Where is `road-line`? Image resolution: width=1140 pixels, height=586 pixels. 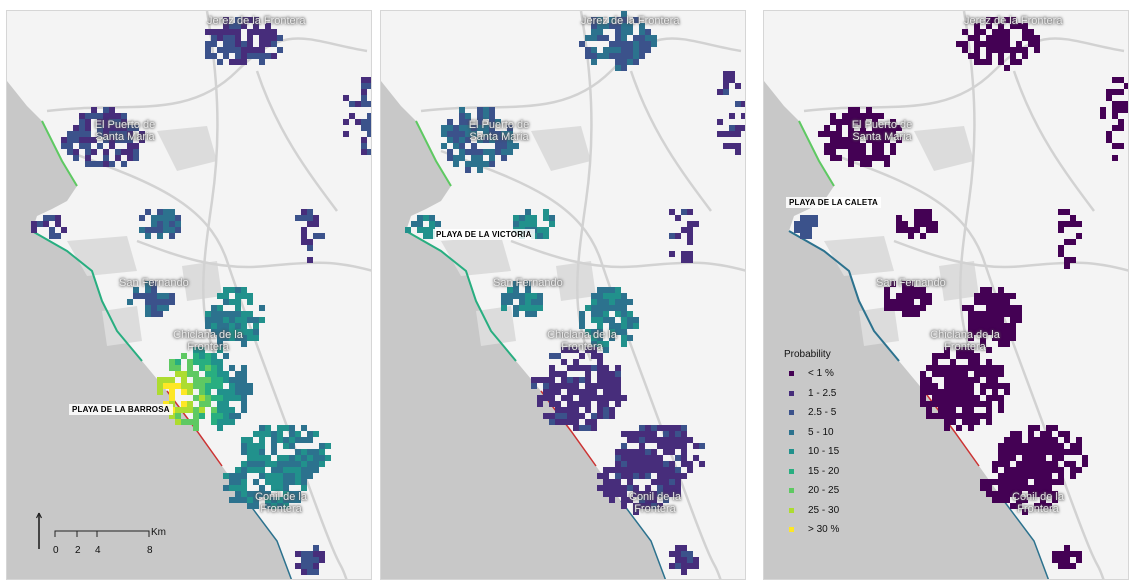
road-line is located at coordinates (1054, 141).